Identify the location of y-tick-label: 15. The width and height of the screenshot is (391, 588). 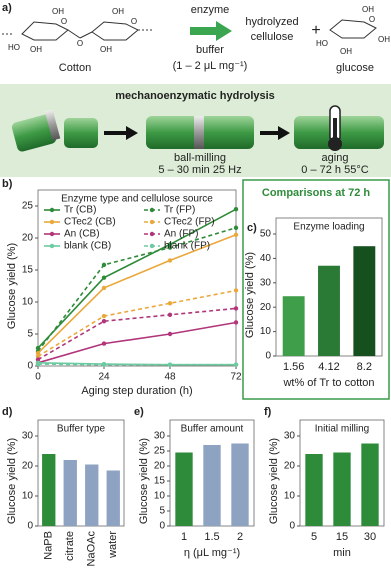
(28, 270).